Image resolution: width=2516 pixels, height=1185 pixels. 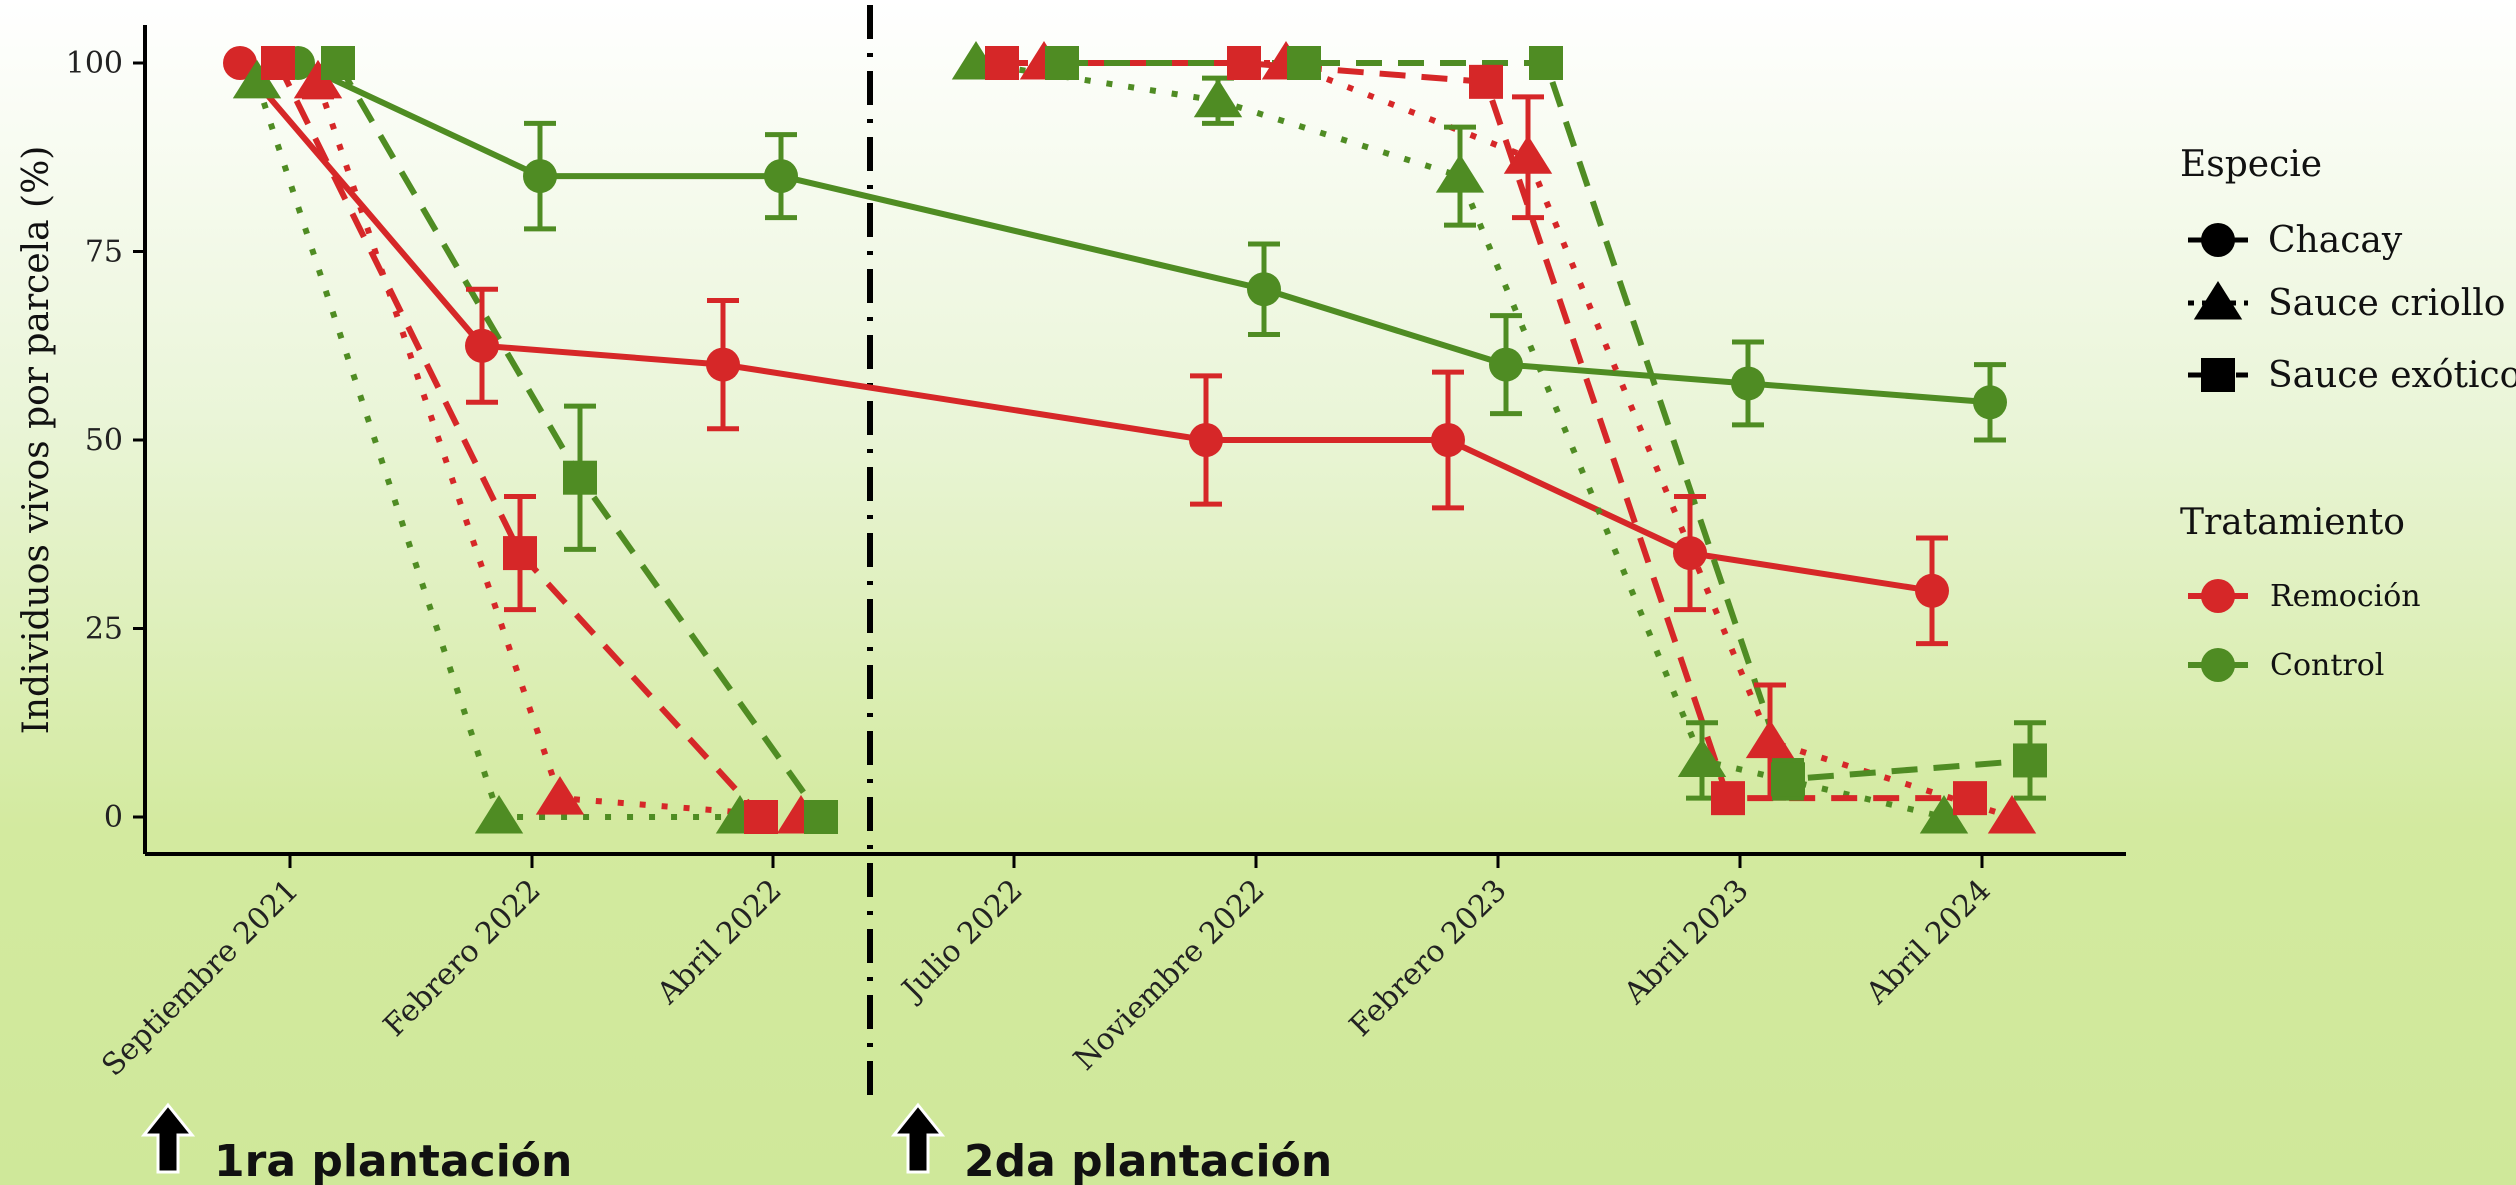 I want to click on legend-label-remocion: Remoción, so click(x=2345, y=596).